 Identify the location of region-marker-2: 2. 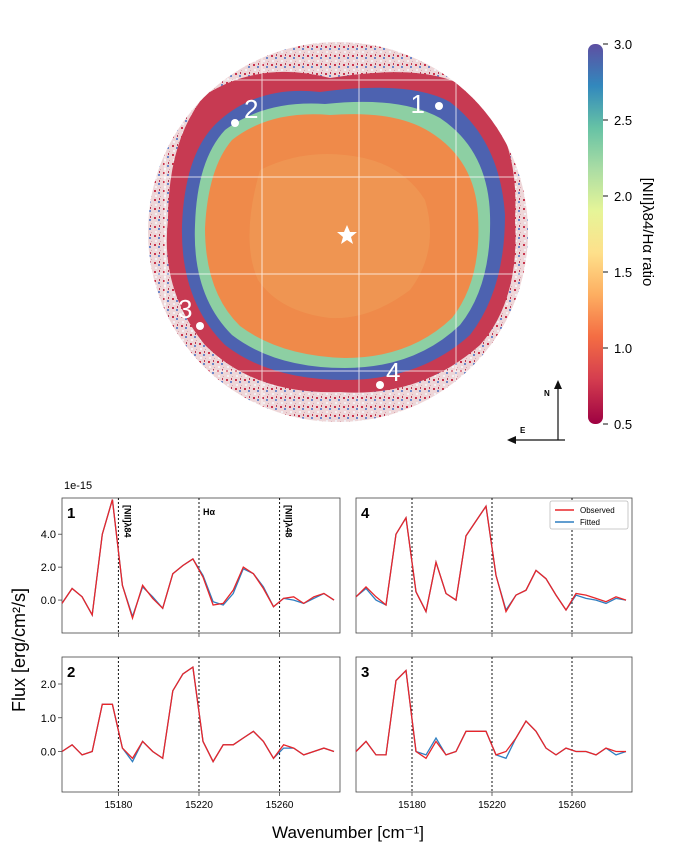
(244, 110).